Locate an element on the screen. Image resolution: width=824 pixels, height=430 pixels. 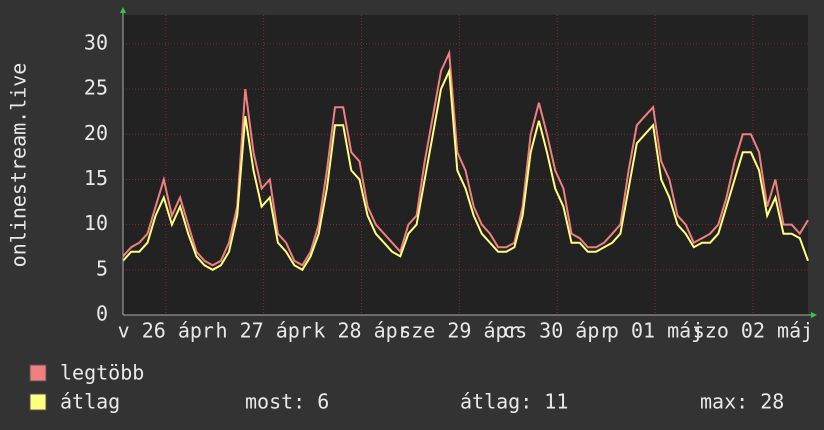
x-tick-label: h 27 ápr is located at coordinates (264, 331).